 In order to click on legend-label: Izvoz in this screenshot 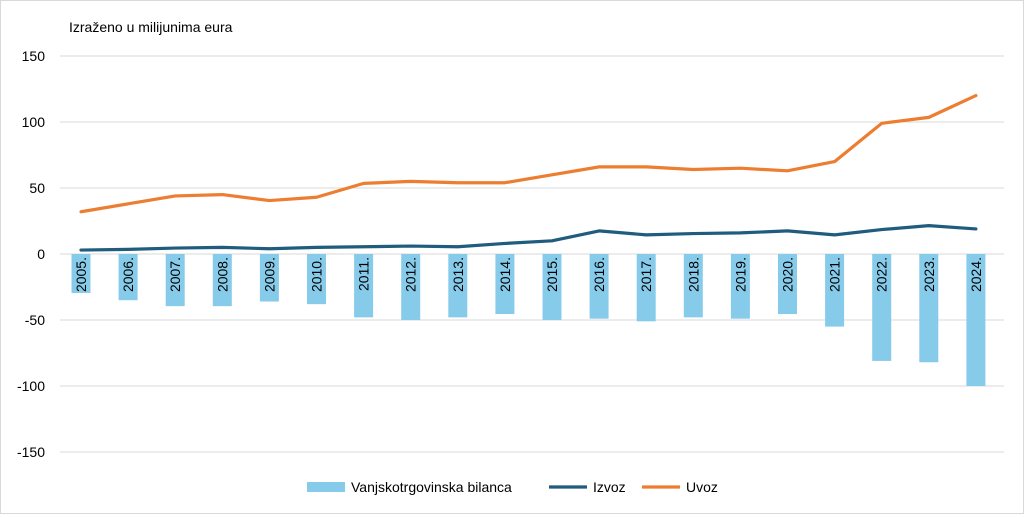, I will do `click(609, 487)`.